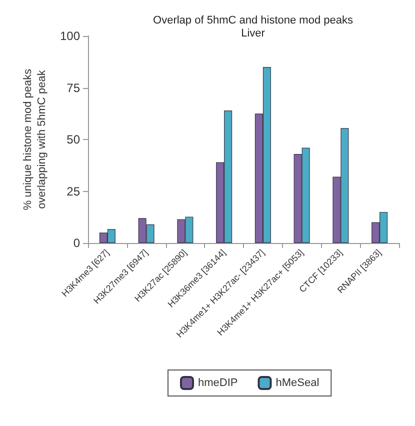 Image resolution: width=415 pixels, height=426 pixels. I want to click on y-tick-label: 100, so click(70, 36).